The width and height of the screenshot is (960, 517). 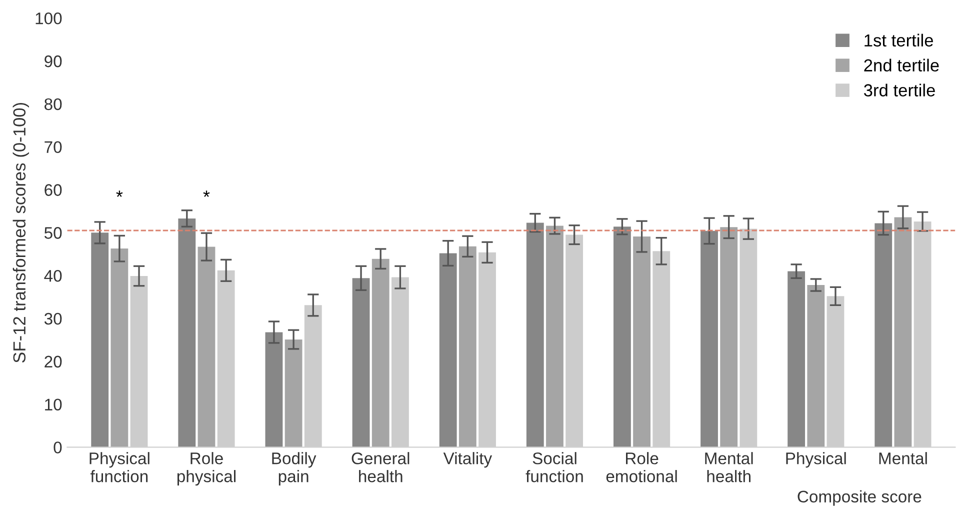 What do you see at coordinates (206, 469) in the screenshot?
I see `x-tick-label: Role physical` at bounding box center [206, 469].